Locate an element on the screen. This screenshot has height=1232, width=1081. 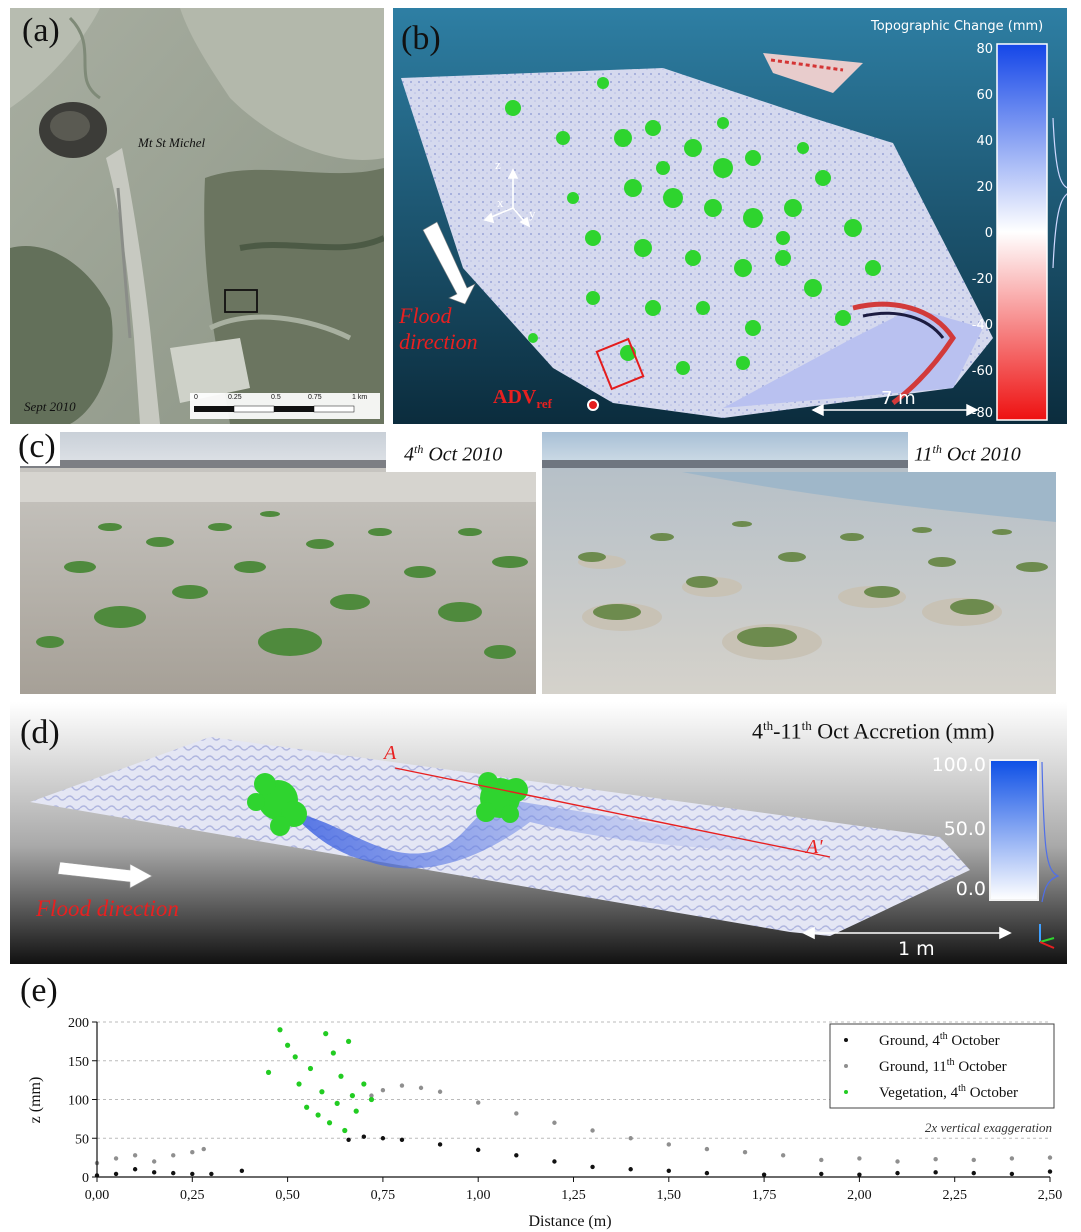
x-tick-label: 1,00 is located at coordinates (478, 1195).